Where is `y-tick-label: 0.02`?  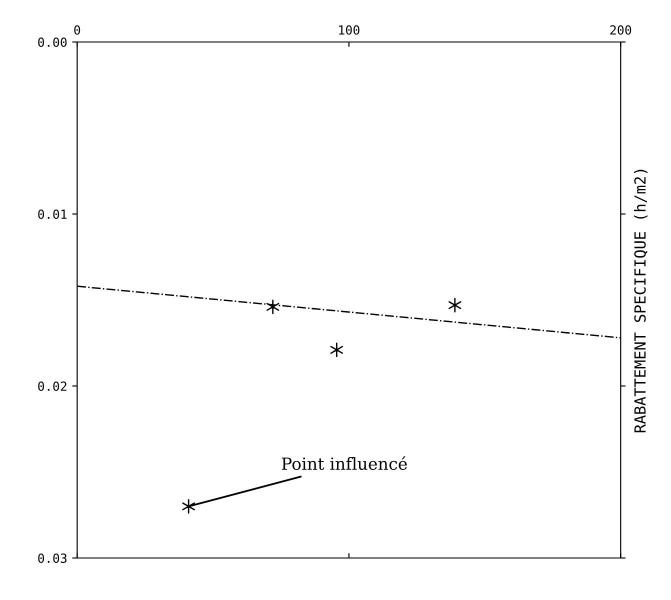
y-tick-label: 0.02 is located at coordinates (52, 386).